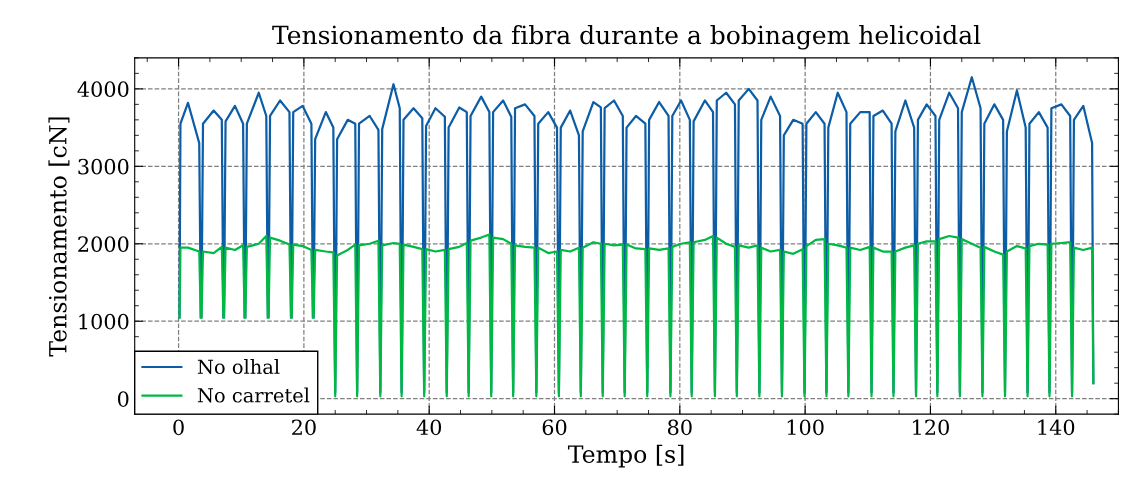  What do you see at coordinates (931, 427) in the screenshot?
I see `x-tick-label: 120` at bounding box center [931, 427].